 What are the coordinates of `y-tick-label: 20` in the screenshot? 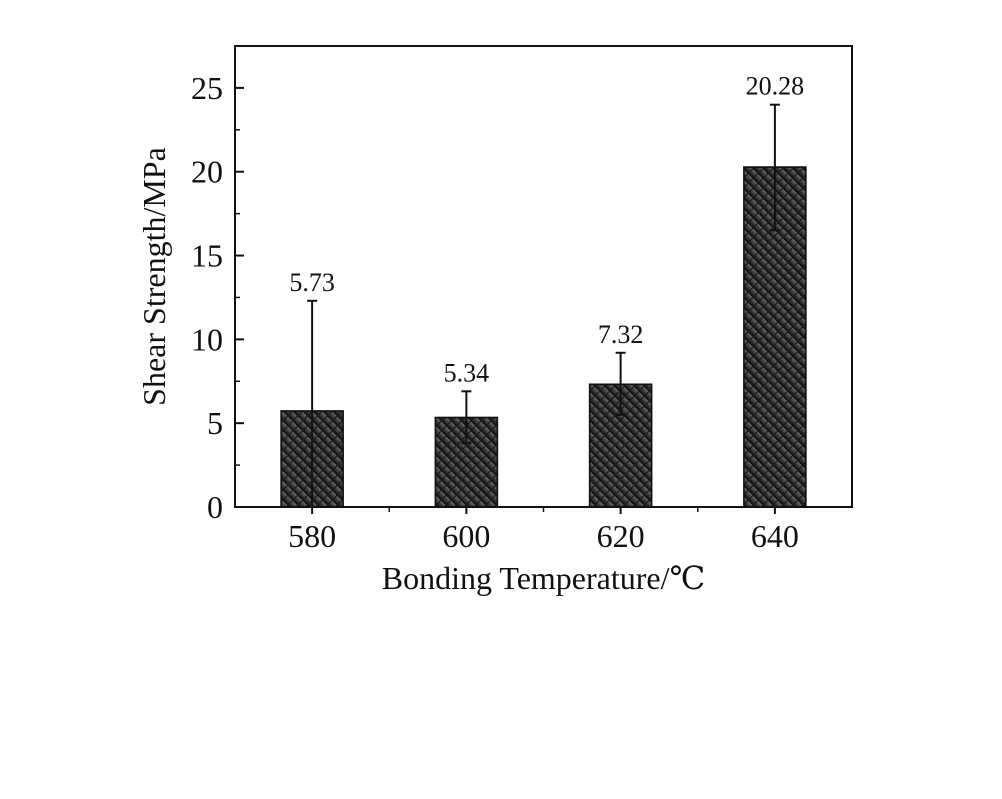 It's located at (207, 172).